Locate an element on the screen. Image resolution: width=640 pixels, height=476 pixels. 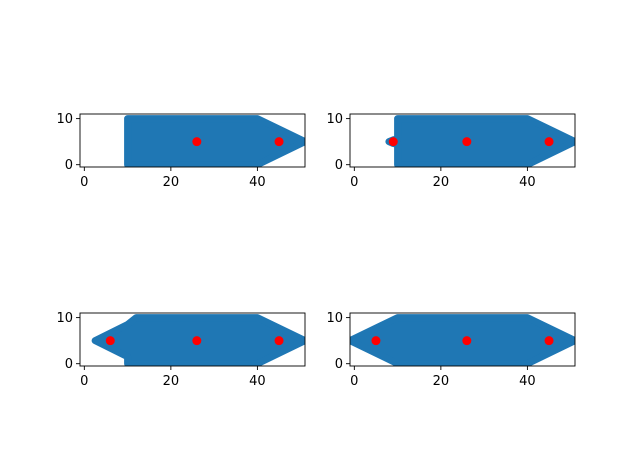
subplot-1: 0 20 40 0 10 is located at coordinates (181, 151).